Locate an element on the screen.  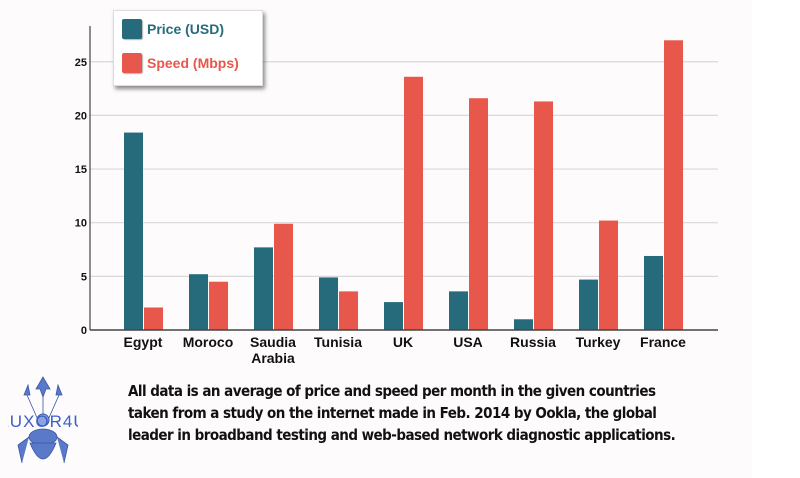
luxor4u-logo: LUXOR4U is located at coordinates (43, 420).